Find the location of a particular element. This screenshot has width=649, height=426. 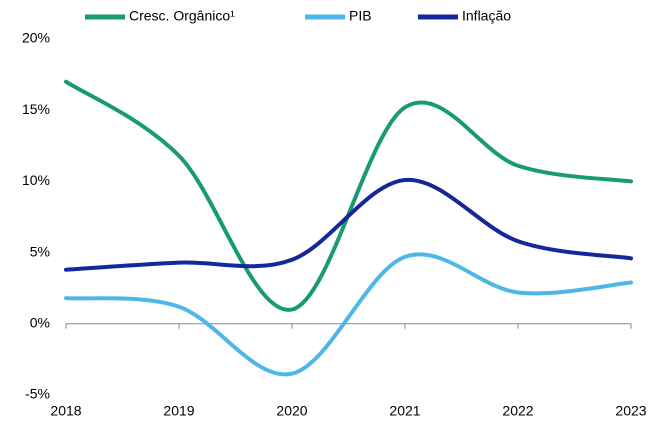

legend-label: Cresc. Orgânico¹ is located at coordinates (182, 16).